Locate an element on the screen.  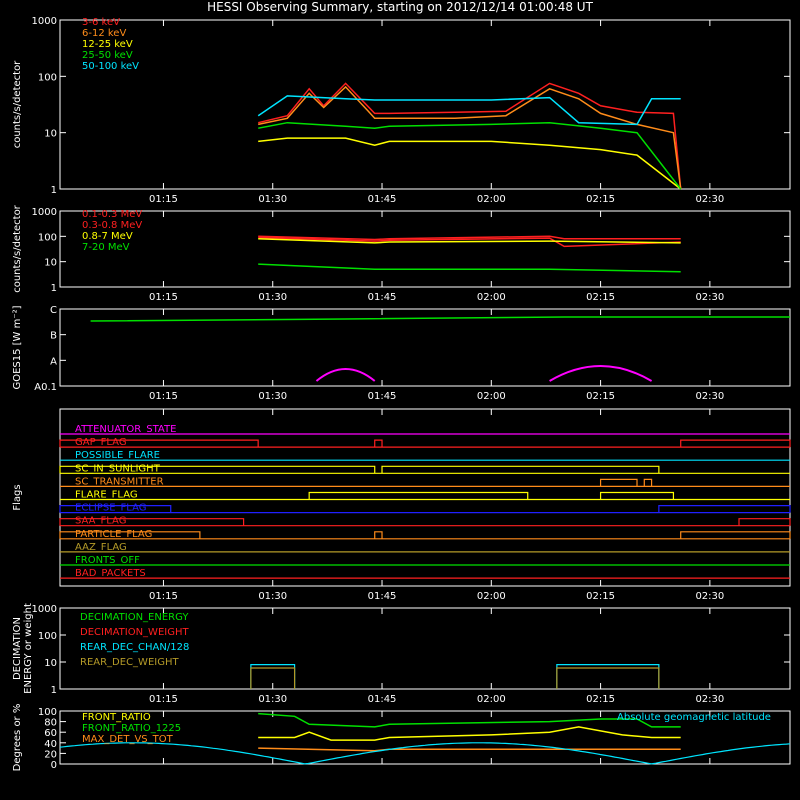
hxr-ytick-label: 100 is located at coordinates (47, 77).